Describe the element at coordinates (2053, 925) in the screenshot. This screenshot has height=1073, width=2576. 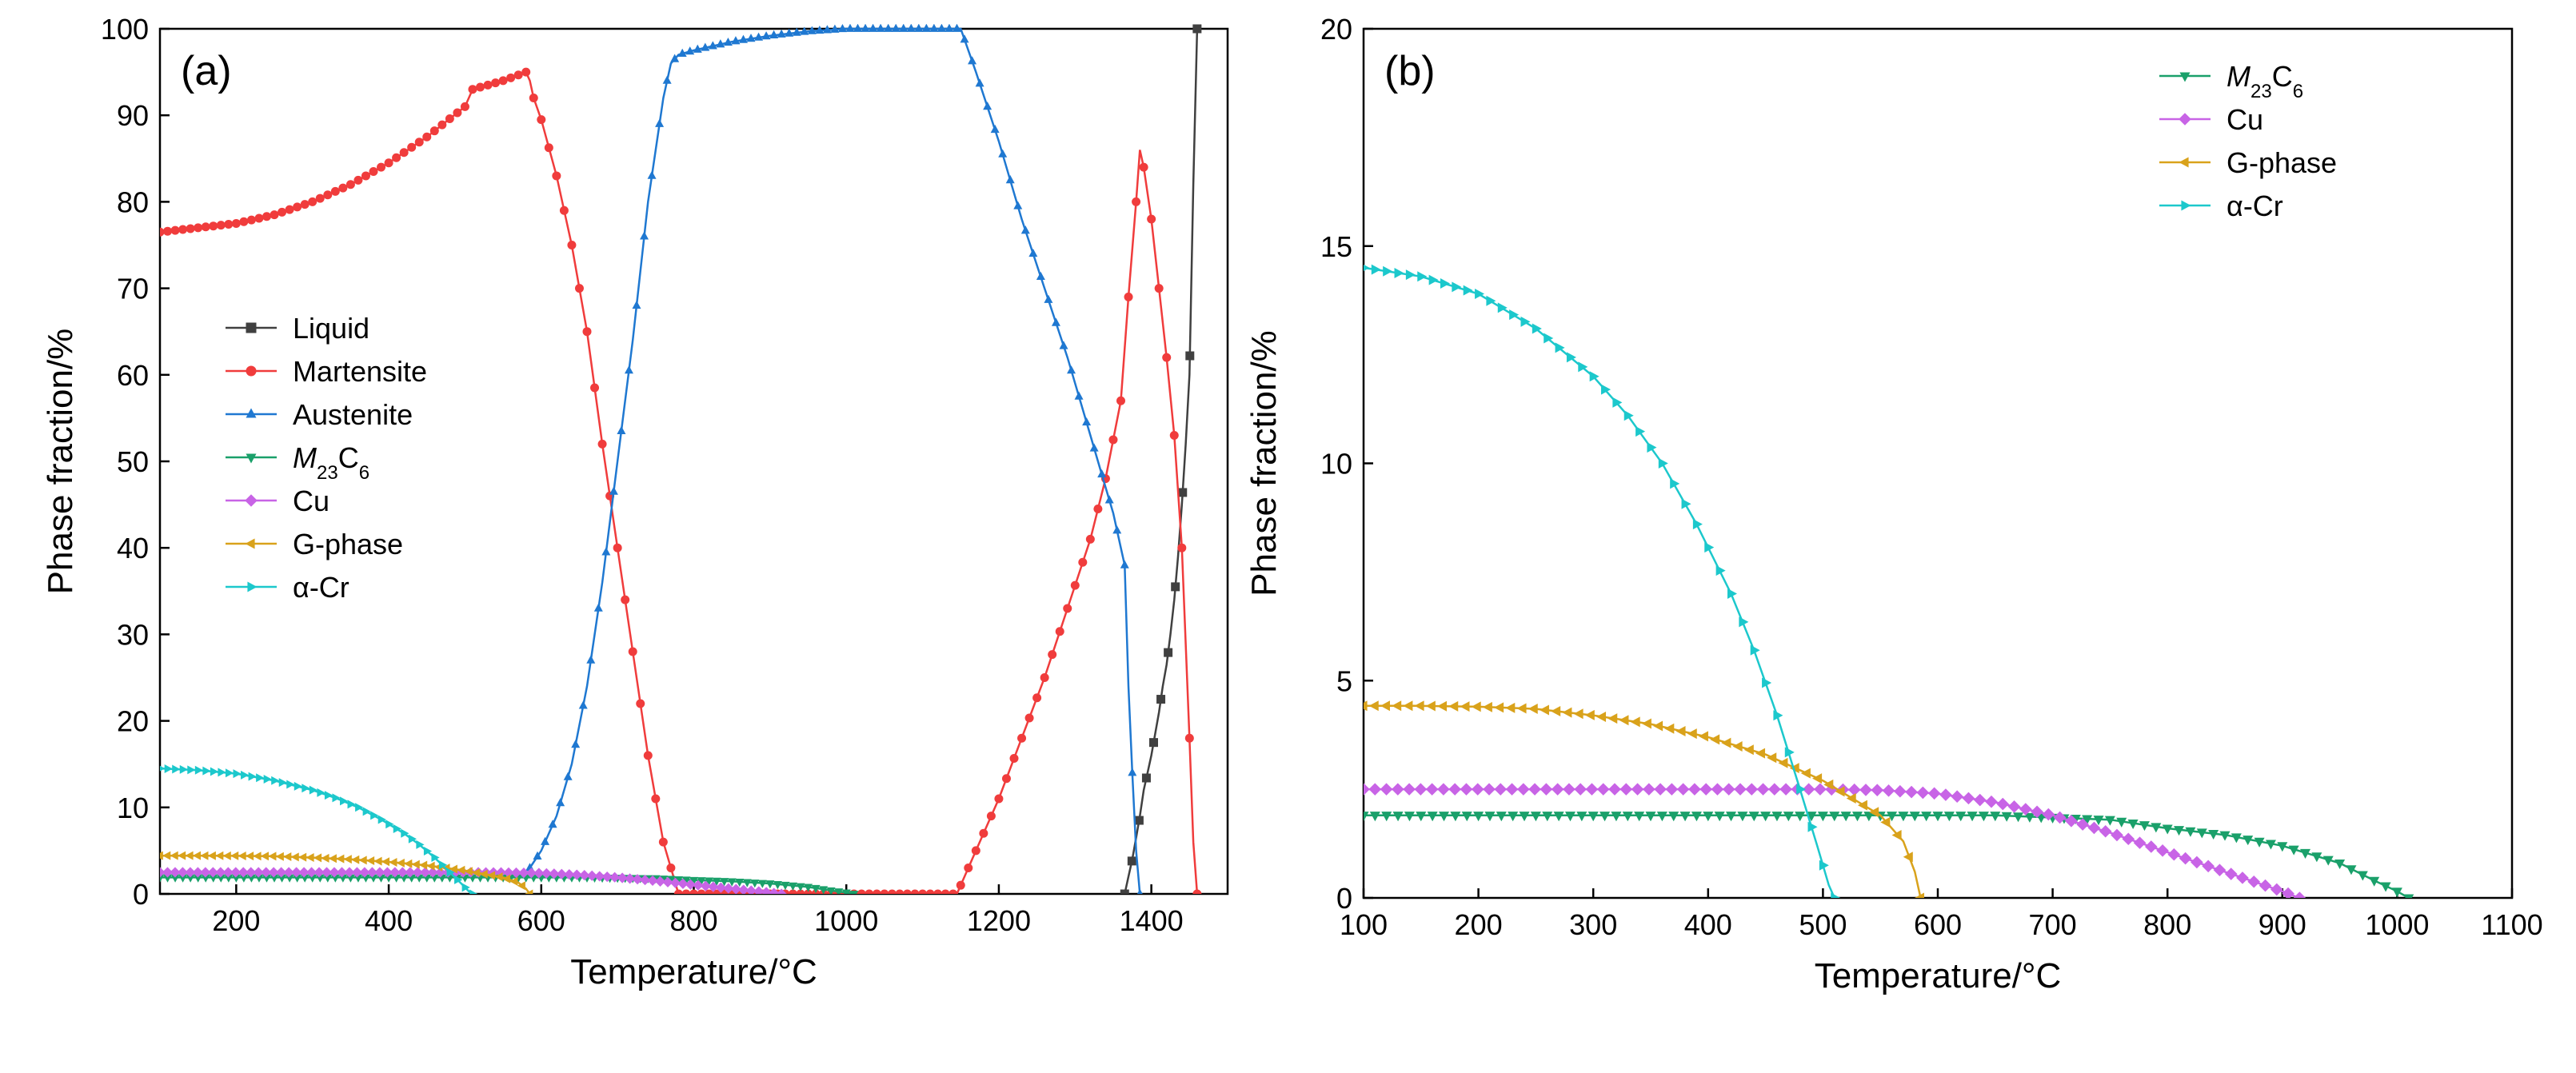
I see `panel-b-x-tick-label: 700` at that location.